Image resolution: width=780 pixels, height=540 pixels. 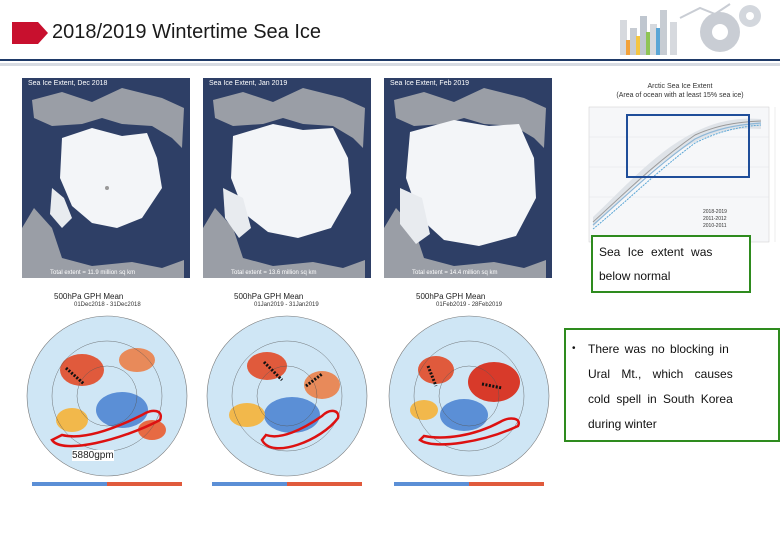 I want to click on page-title: 2018/2019 Wintertime Sea Ice, so click(x=187, y=32).